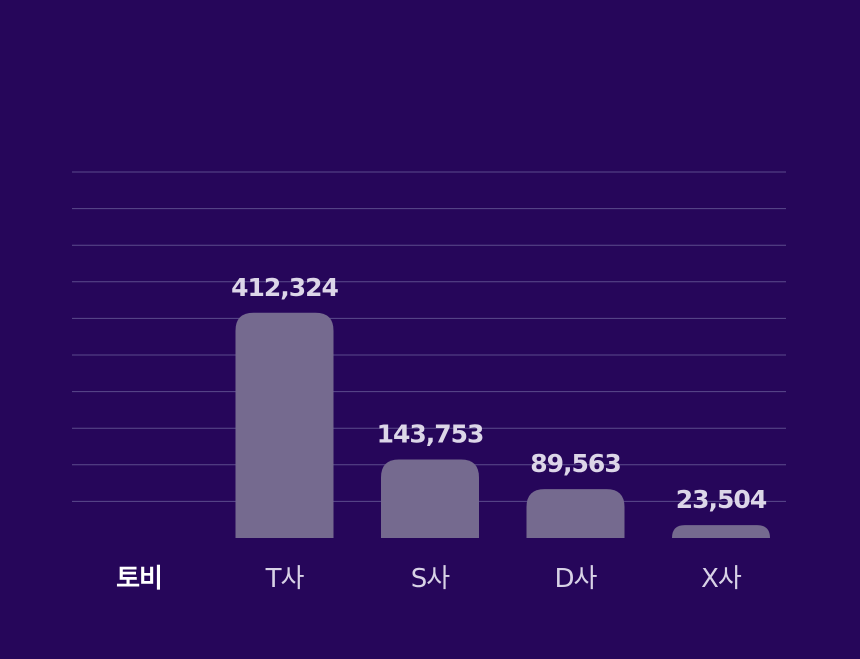 The width and height of the screenshot is (860, 659). I want to click on category-tick-label: D사, so click(576, 579).